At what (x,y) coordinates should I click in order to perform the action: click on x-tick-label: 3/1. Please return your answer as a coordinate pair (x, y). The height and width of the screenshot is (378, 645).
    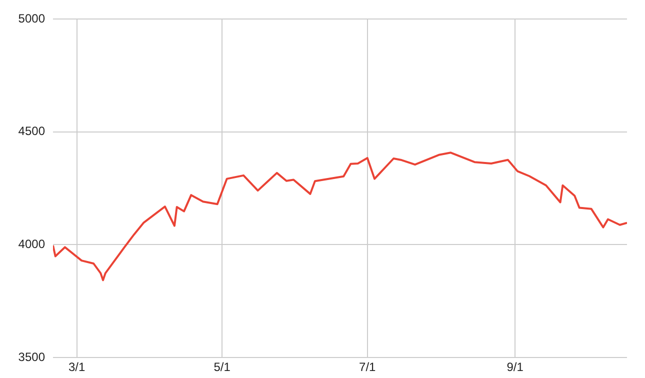
    Looking at the image, I should click on (77, 367).